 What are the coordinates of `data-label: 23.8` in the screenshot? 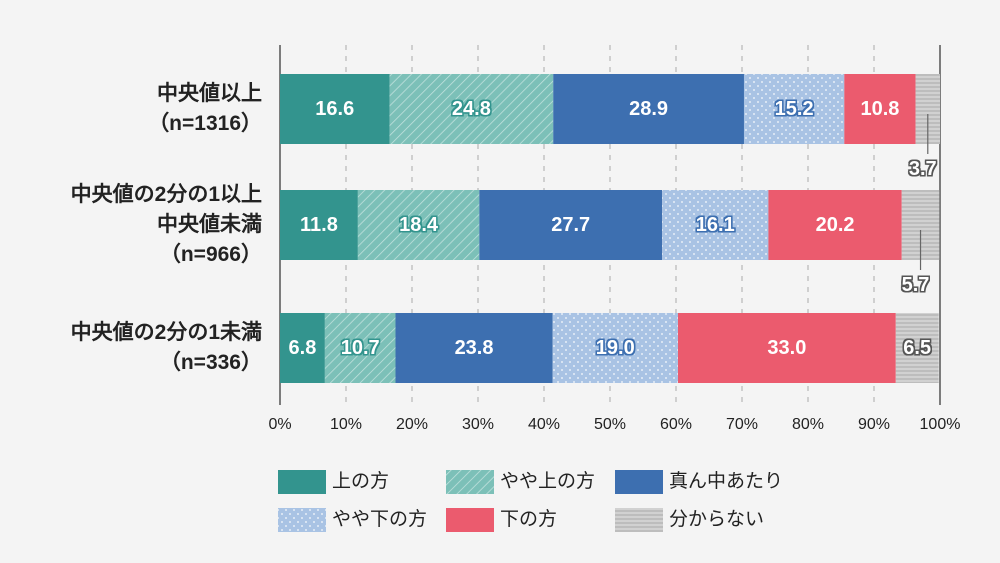 It's located at (474, 348).